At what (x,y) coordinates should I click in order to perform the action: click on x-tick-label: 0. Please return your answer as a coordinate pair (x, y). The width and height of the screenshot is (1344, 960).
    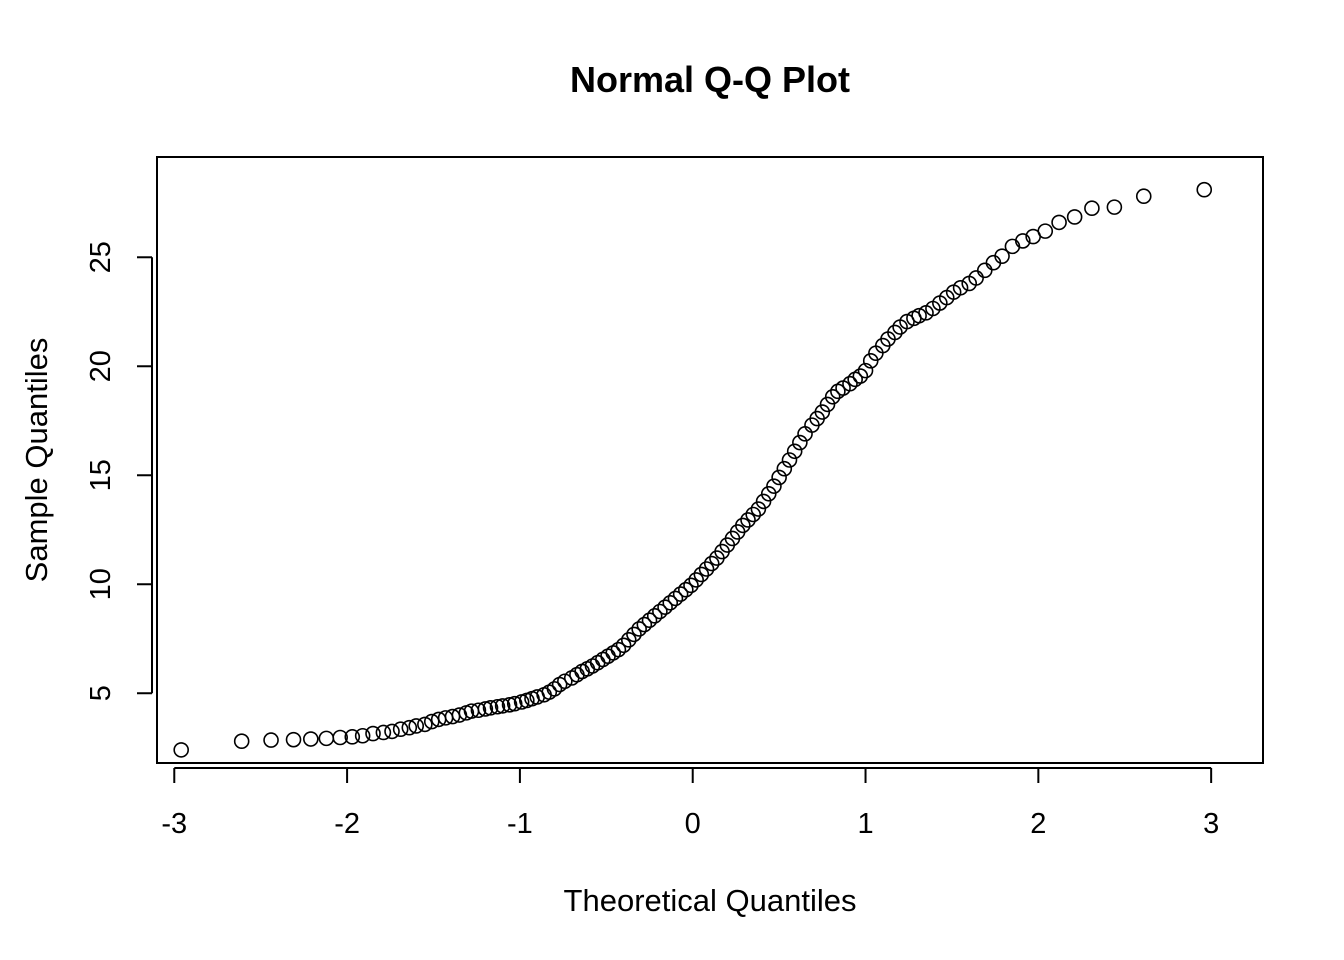
    Looking at the image, I should click on (693, 824).